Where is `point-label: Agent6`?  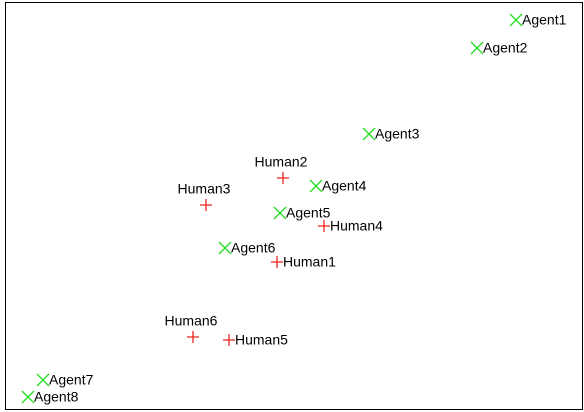
point-label: Agent6 is located at coordinates (253, 248).